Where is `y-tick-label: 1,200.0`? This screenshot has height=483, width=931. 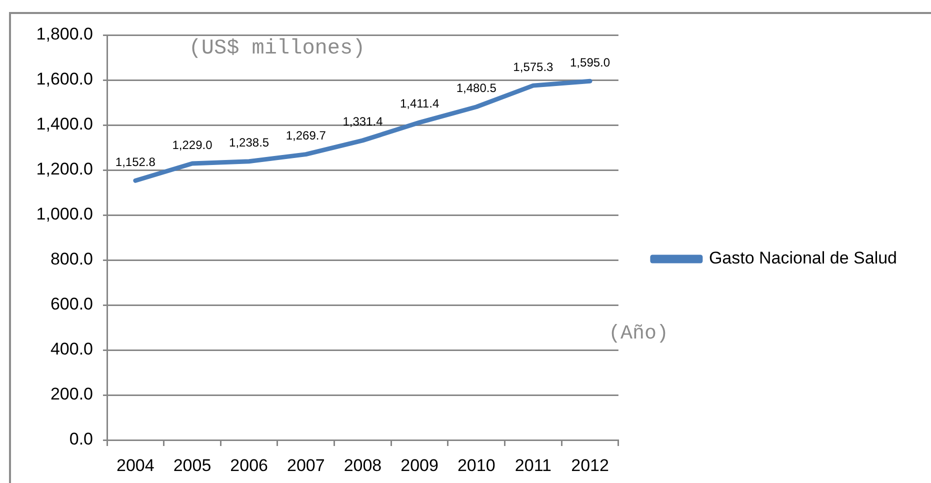
y-tick-label: 1,200.0 is located at coordinates (64, 169).